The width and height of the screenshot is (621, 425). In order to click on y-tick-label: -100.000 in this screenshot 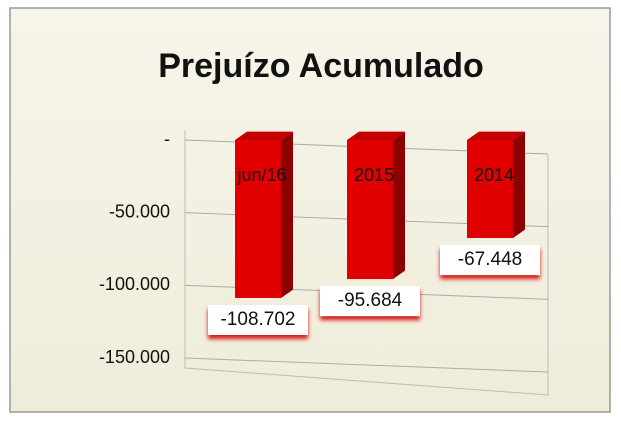, I will do `click(134, 284)`.